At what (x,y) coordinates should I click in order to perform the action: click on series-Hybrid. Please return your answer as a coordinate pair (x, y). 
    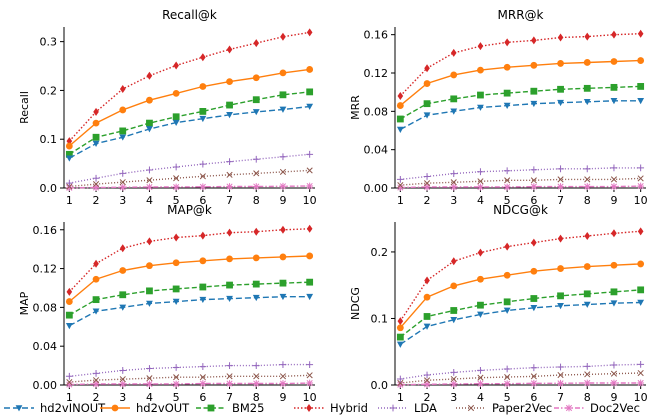
    Looking at the image, I should click on (520, 276).